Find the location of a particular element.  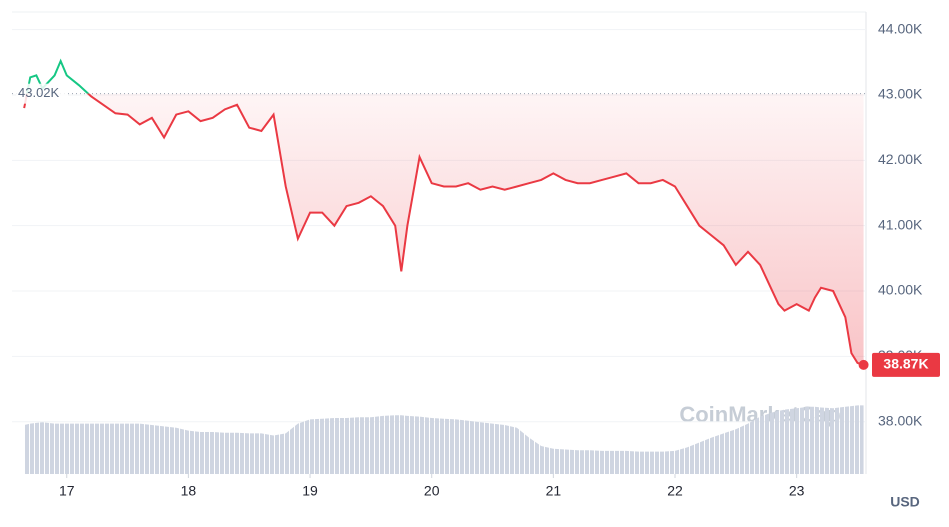

x-tick-label: 19 is located at coordinates (310, 491).